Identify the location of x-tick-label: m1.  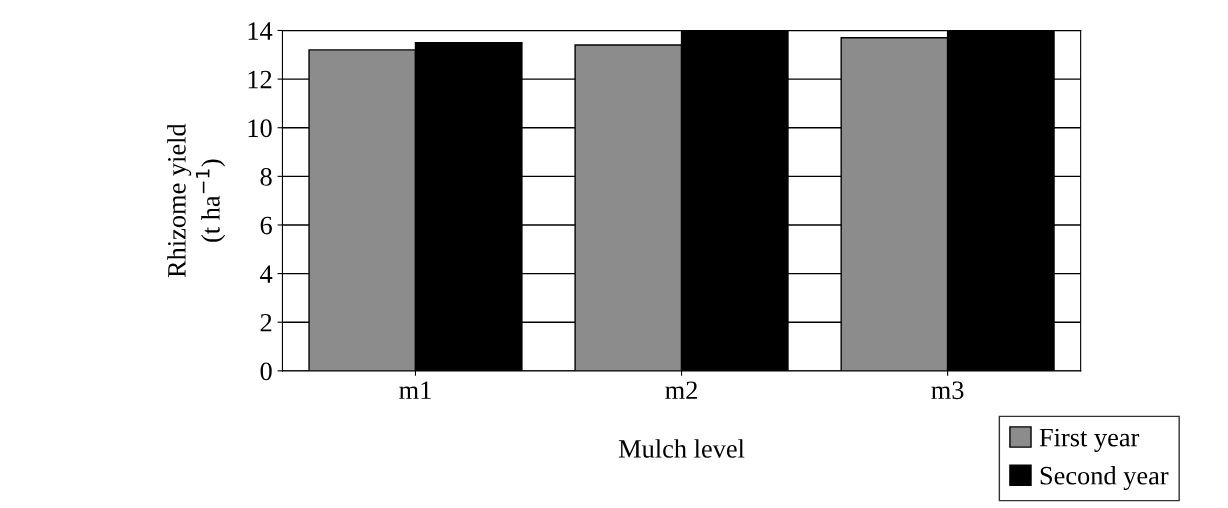
(415, 390).